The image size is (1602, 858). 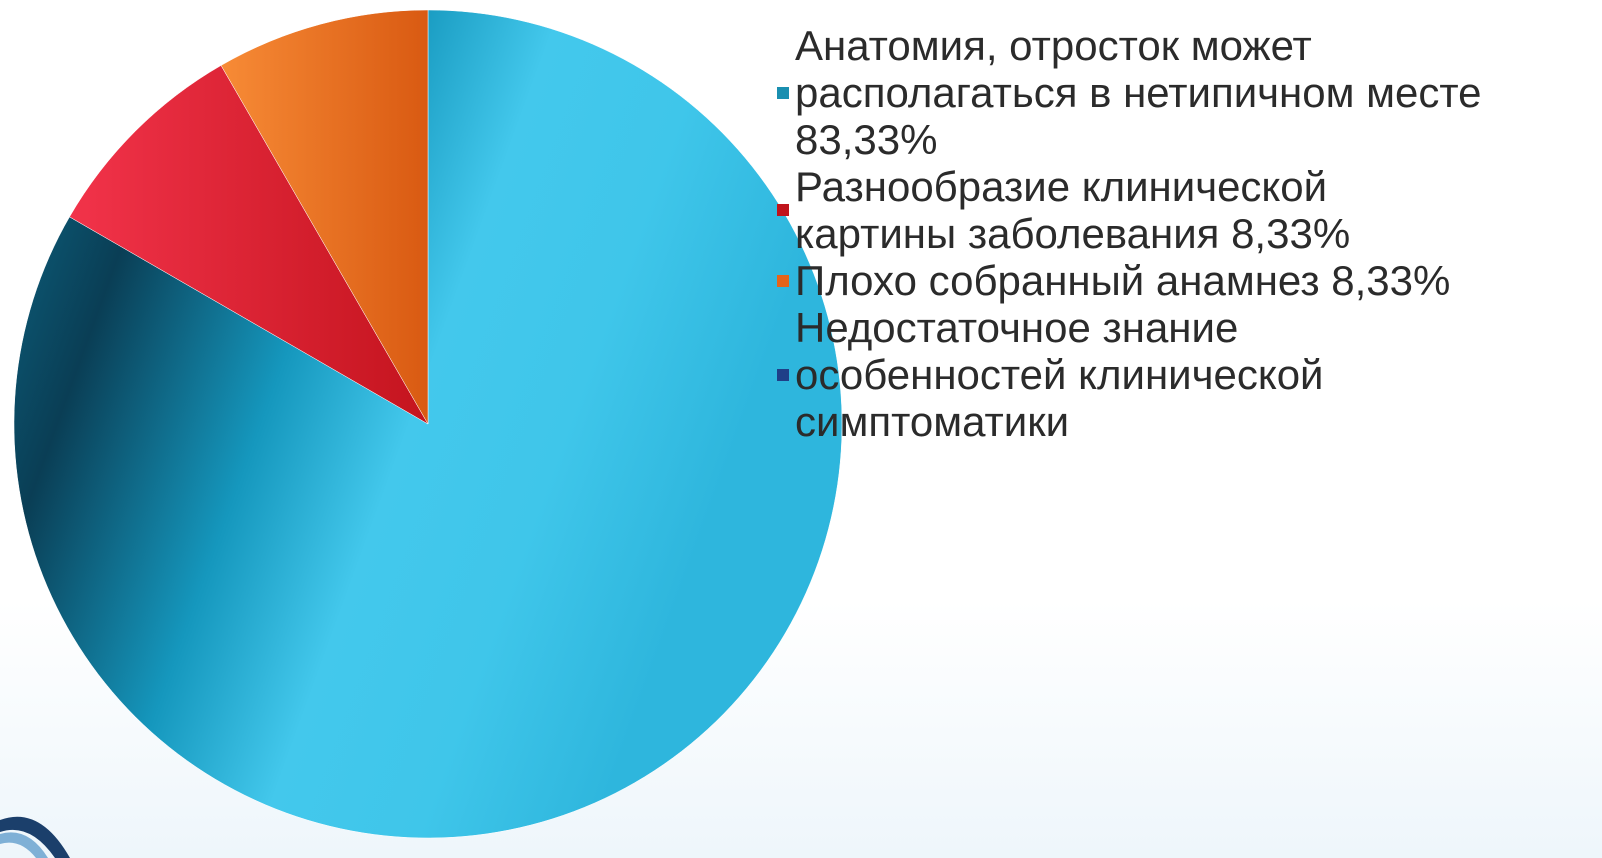 What do you see at coordinates (783, 210) in the screenshot?
I see `legend-swatch-clinical-variety` at bounding box center [783, 210].